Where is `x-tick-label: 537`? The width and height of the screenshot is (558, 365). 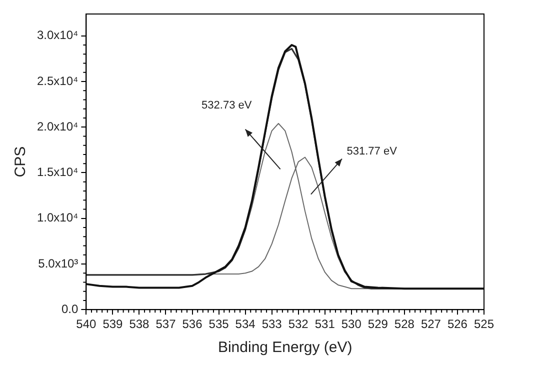
x-tick-label: 537 is located at coordinates (166, 324).